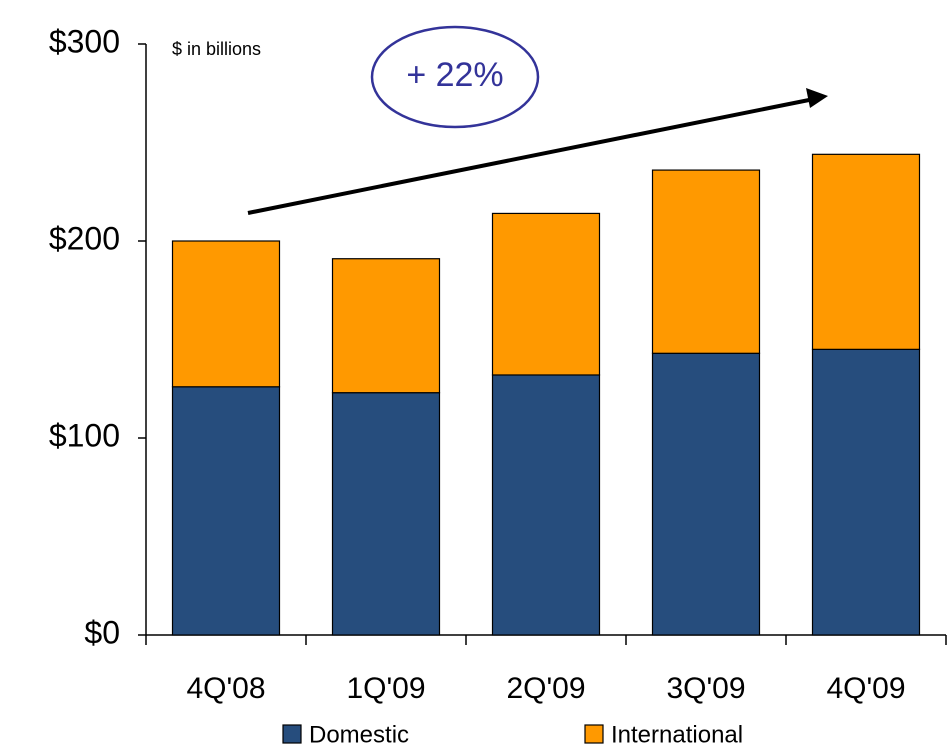 This screenshot has width=948, height=752. I want to click on legend-label: International, so click(677, 734).